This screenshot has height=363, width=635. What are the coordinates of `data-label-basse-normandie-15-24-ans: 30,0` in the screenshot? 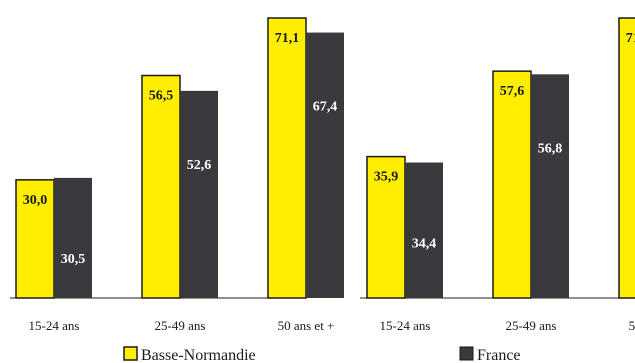 It's located at (35, 200).